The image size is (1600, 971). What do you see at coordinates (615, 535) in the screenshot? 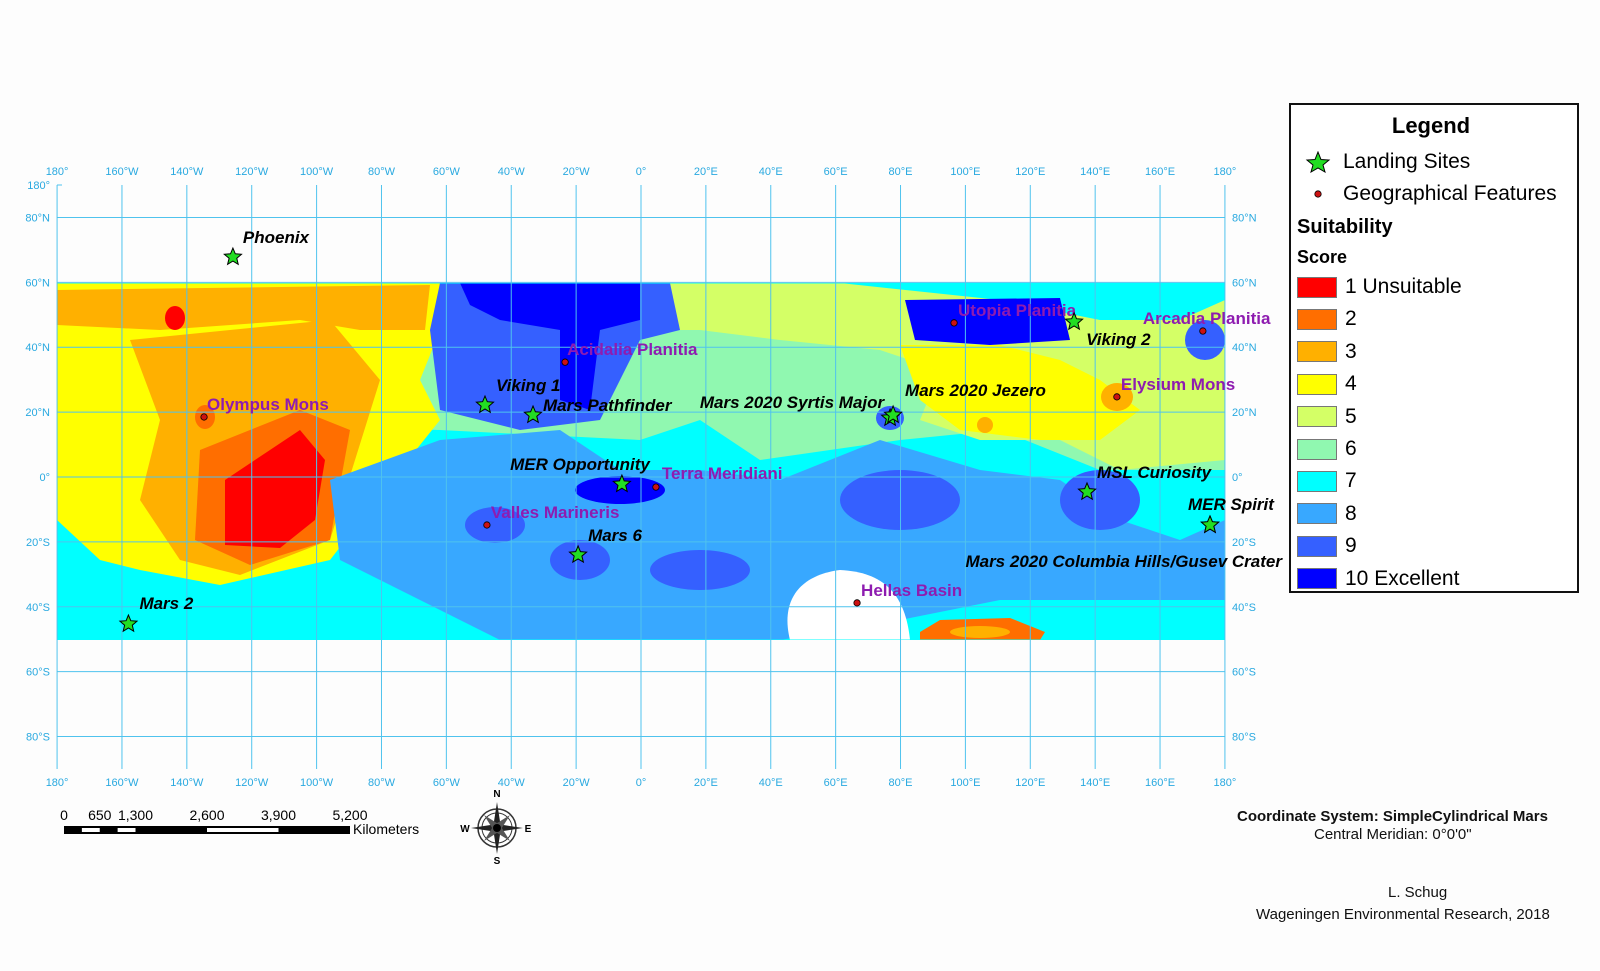
I see `landing-site-label: Mars 6` at bounding box center [615, 535].